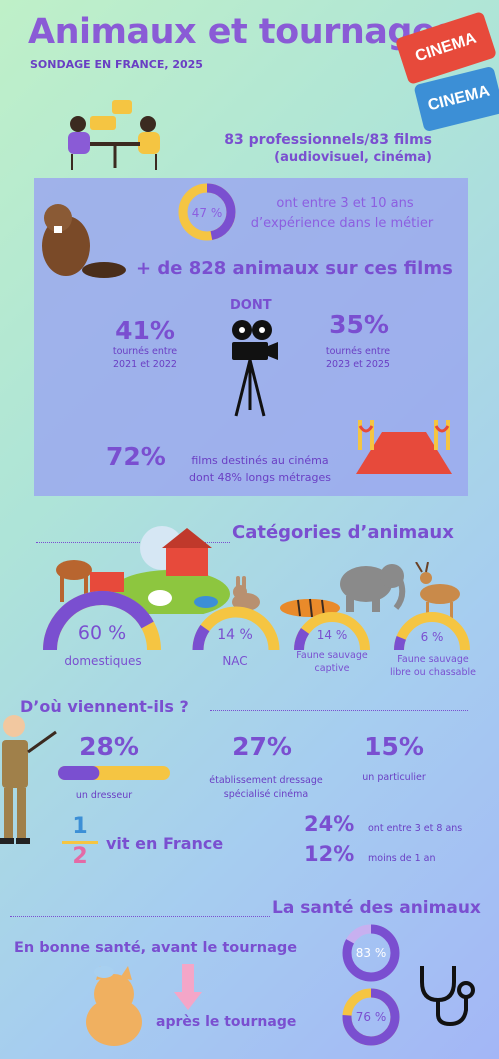  I want to click on ticket-red-text: CINEMA, so click(446, 47).